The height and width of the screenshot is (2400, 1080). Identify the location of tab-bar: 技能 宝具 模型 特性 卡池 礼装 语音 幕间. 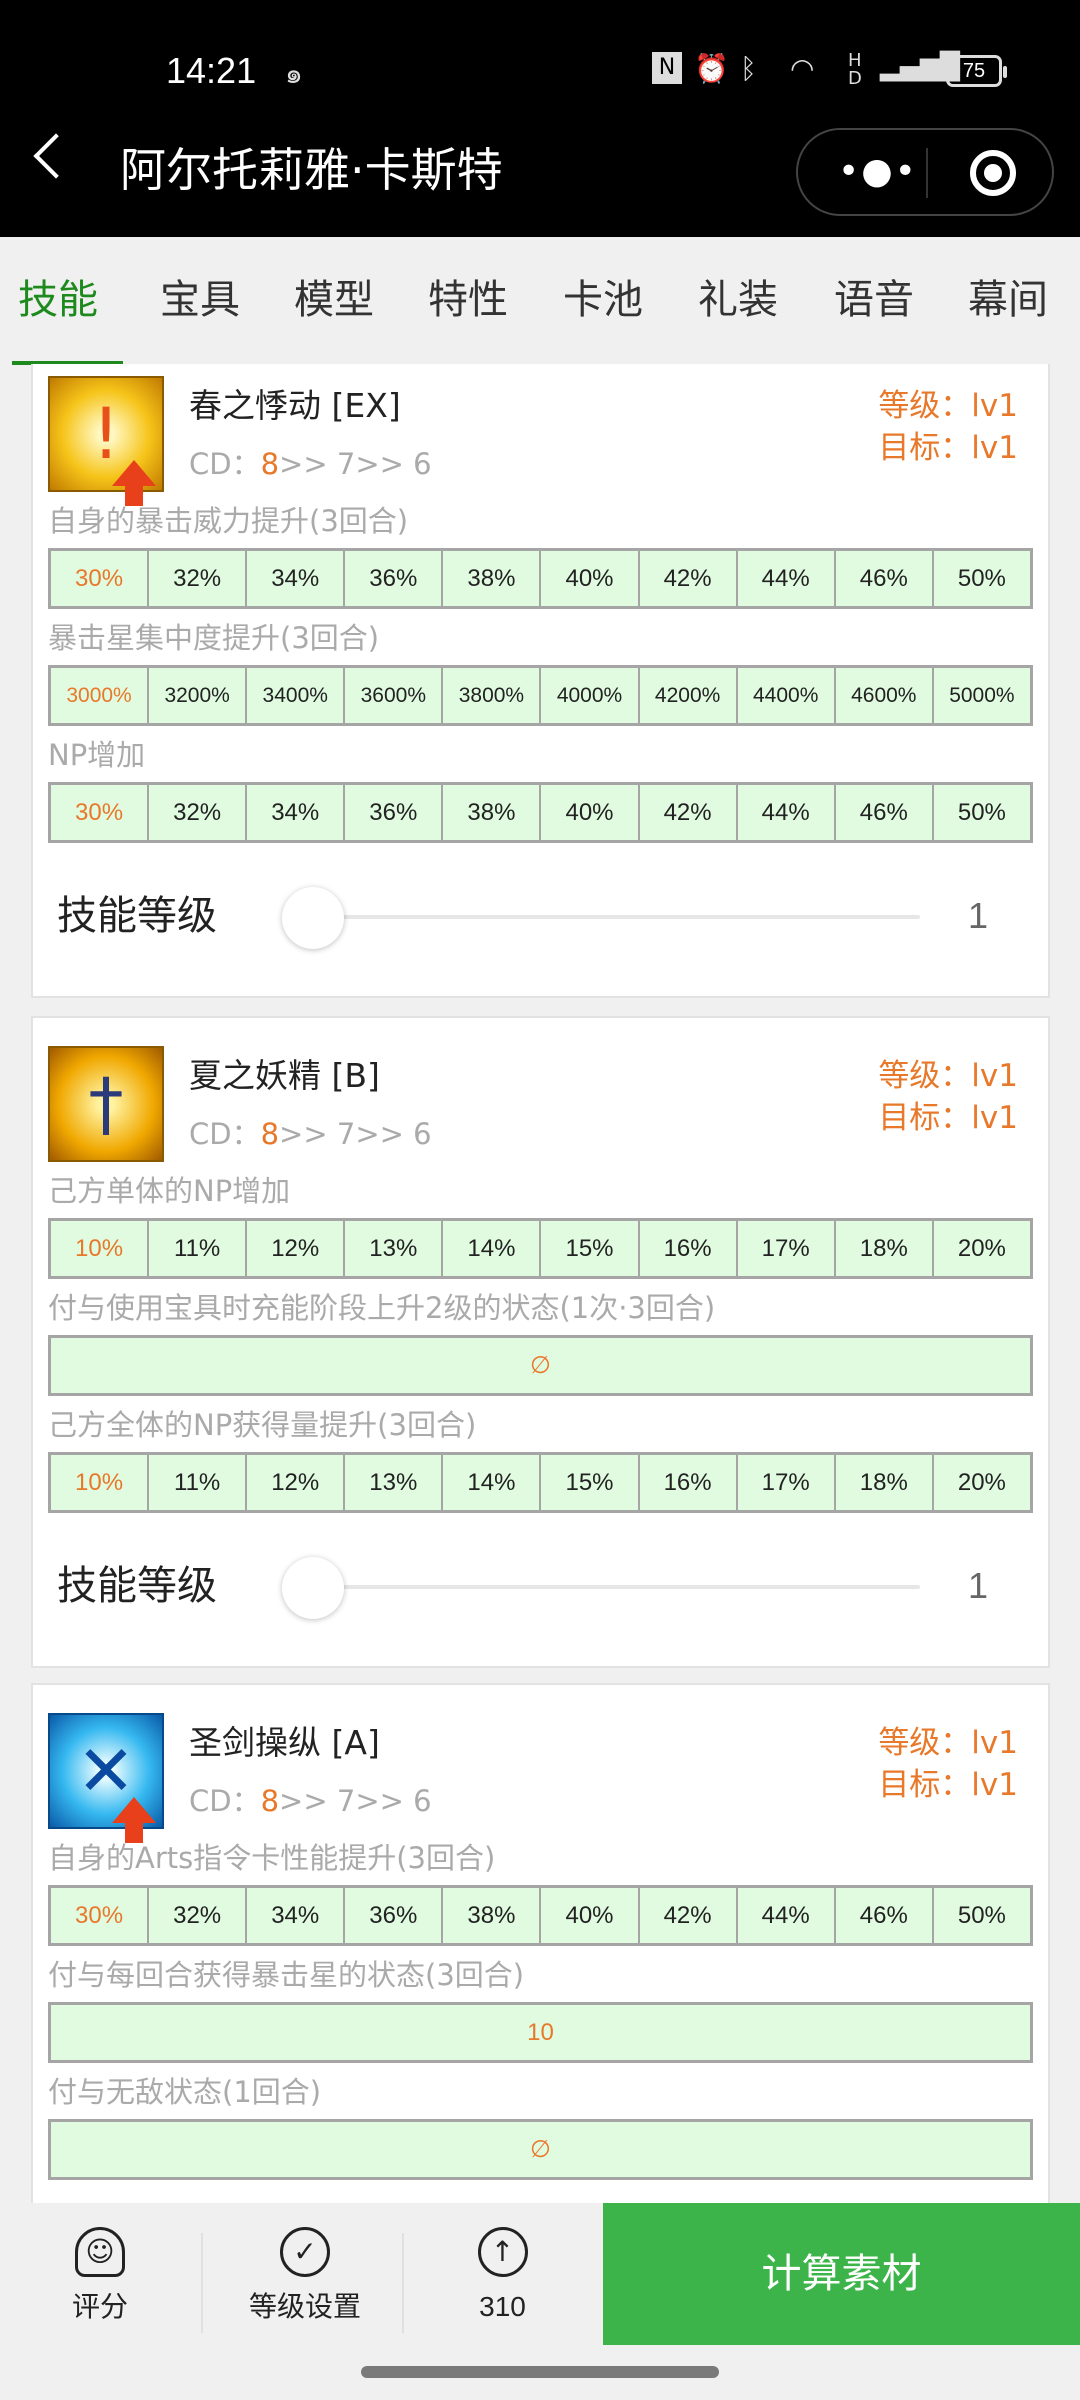
(540, 301).